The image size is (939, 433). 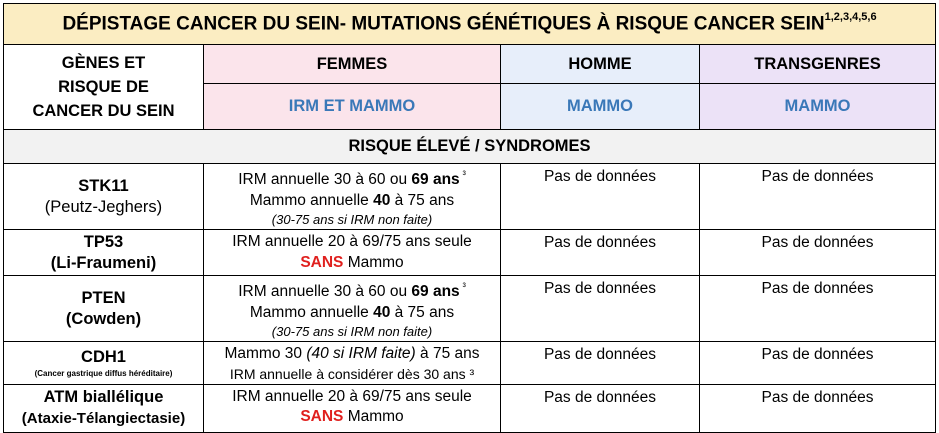 I want to click on homme-cell-cdh1: Pas de données, so click(x=600, y=363).